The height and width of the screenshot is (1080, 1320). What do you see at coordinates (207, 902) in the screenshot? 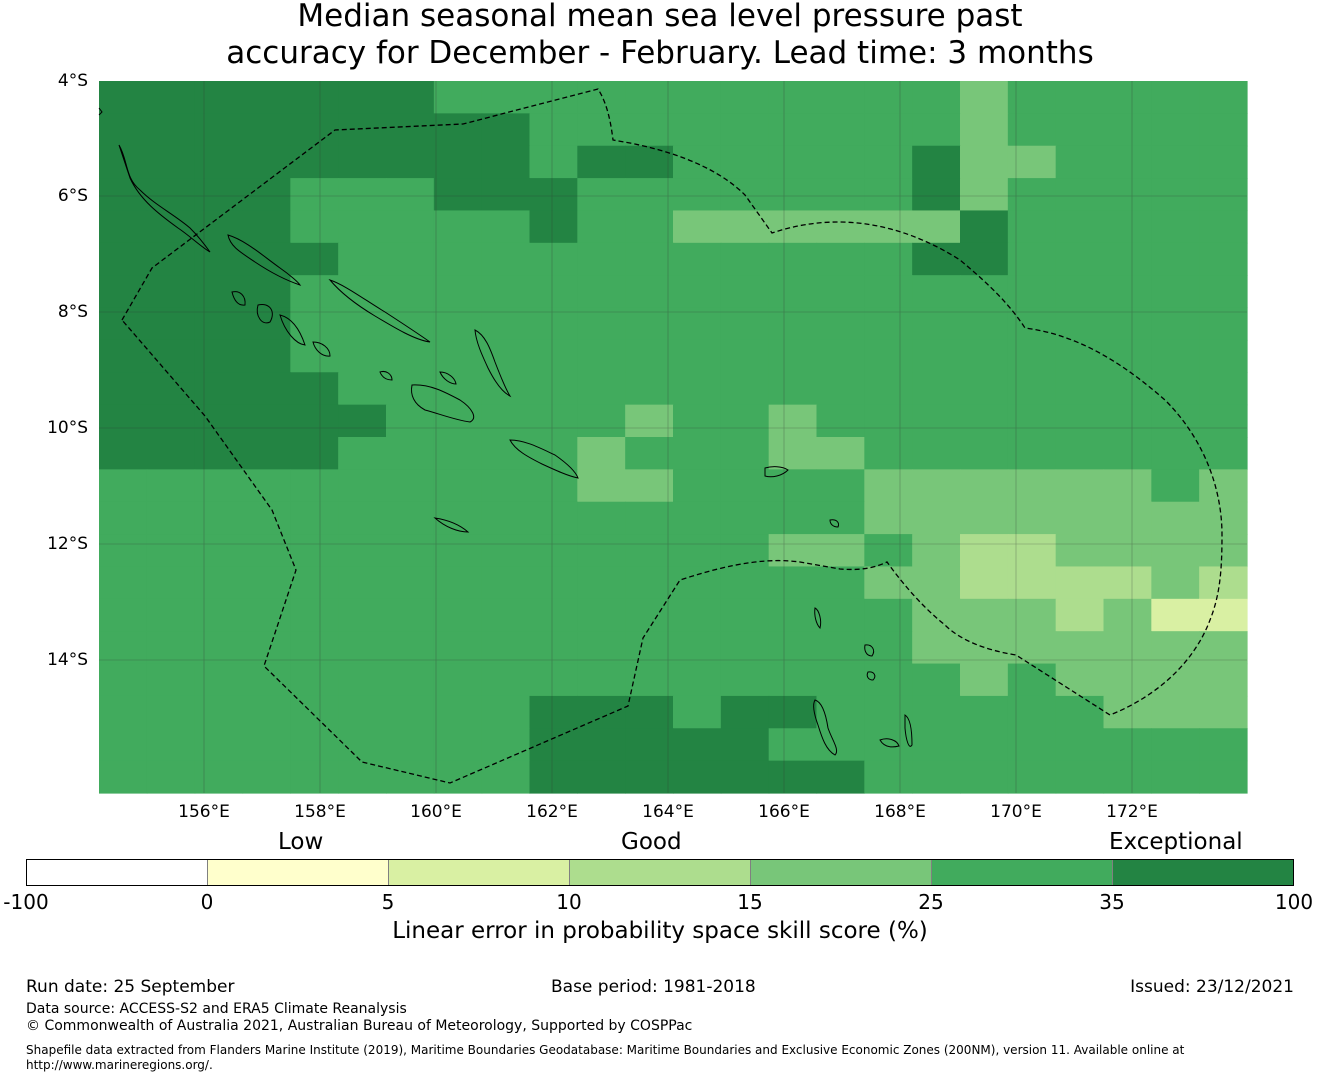
I see `colorbar-tick-1: 0` at bounding box center [207, 902].